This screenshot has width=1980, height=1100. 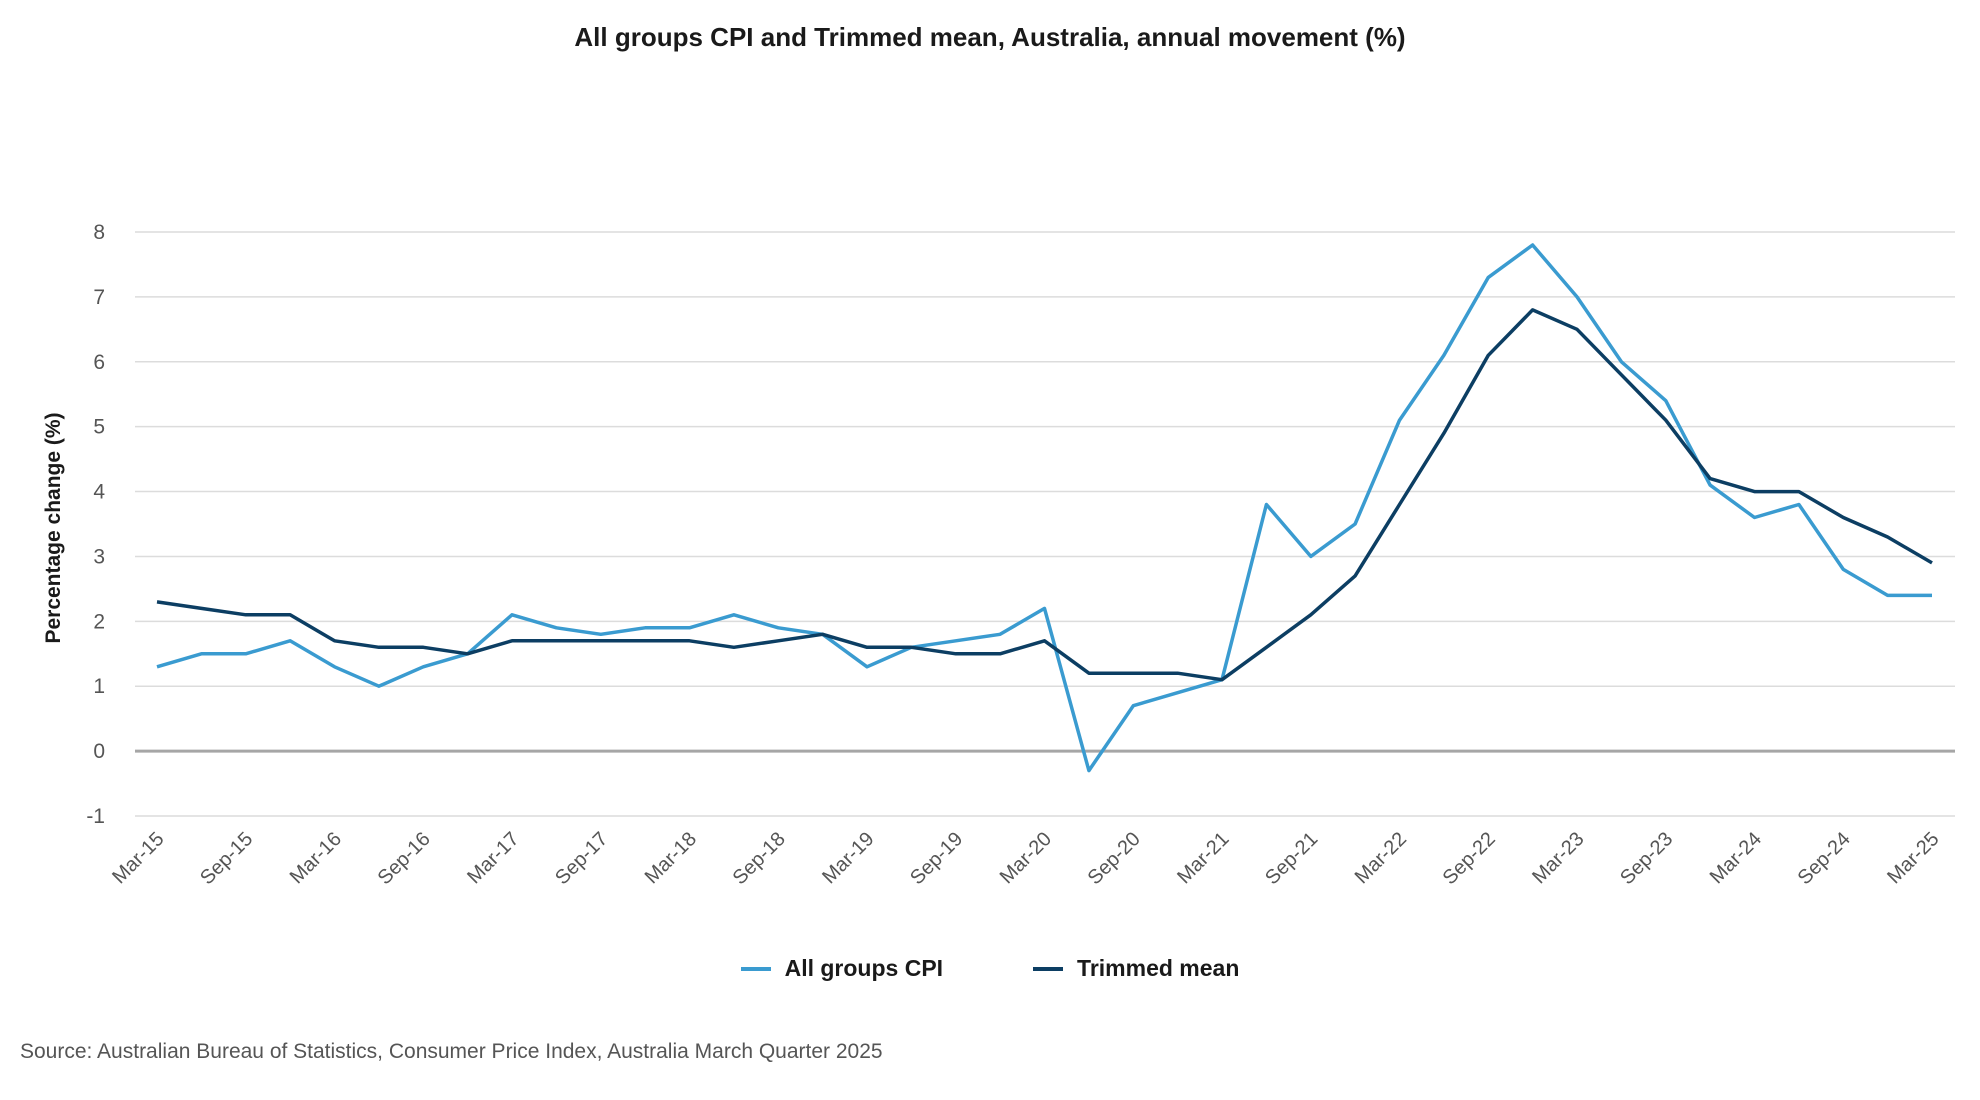 I want to click on y-tick-label: 7, so click(x=99, y=297).